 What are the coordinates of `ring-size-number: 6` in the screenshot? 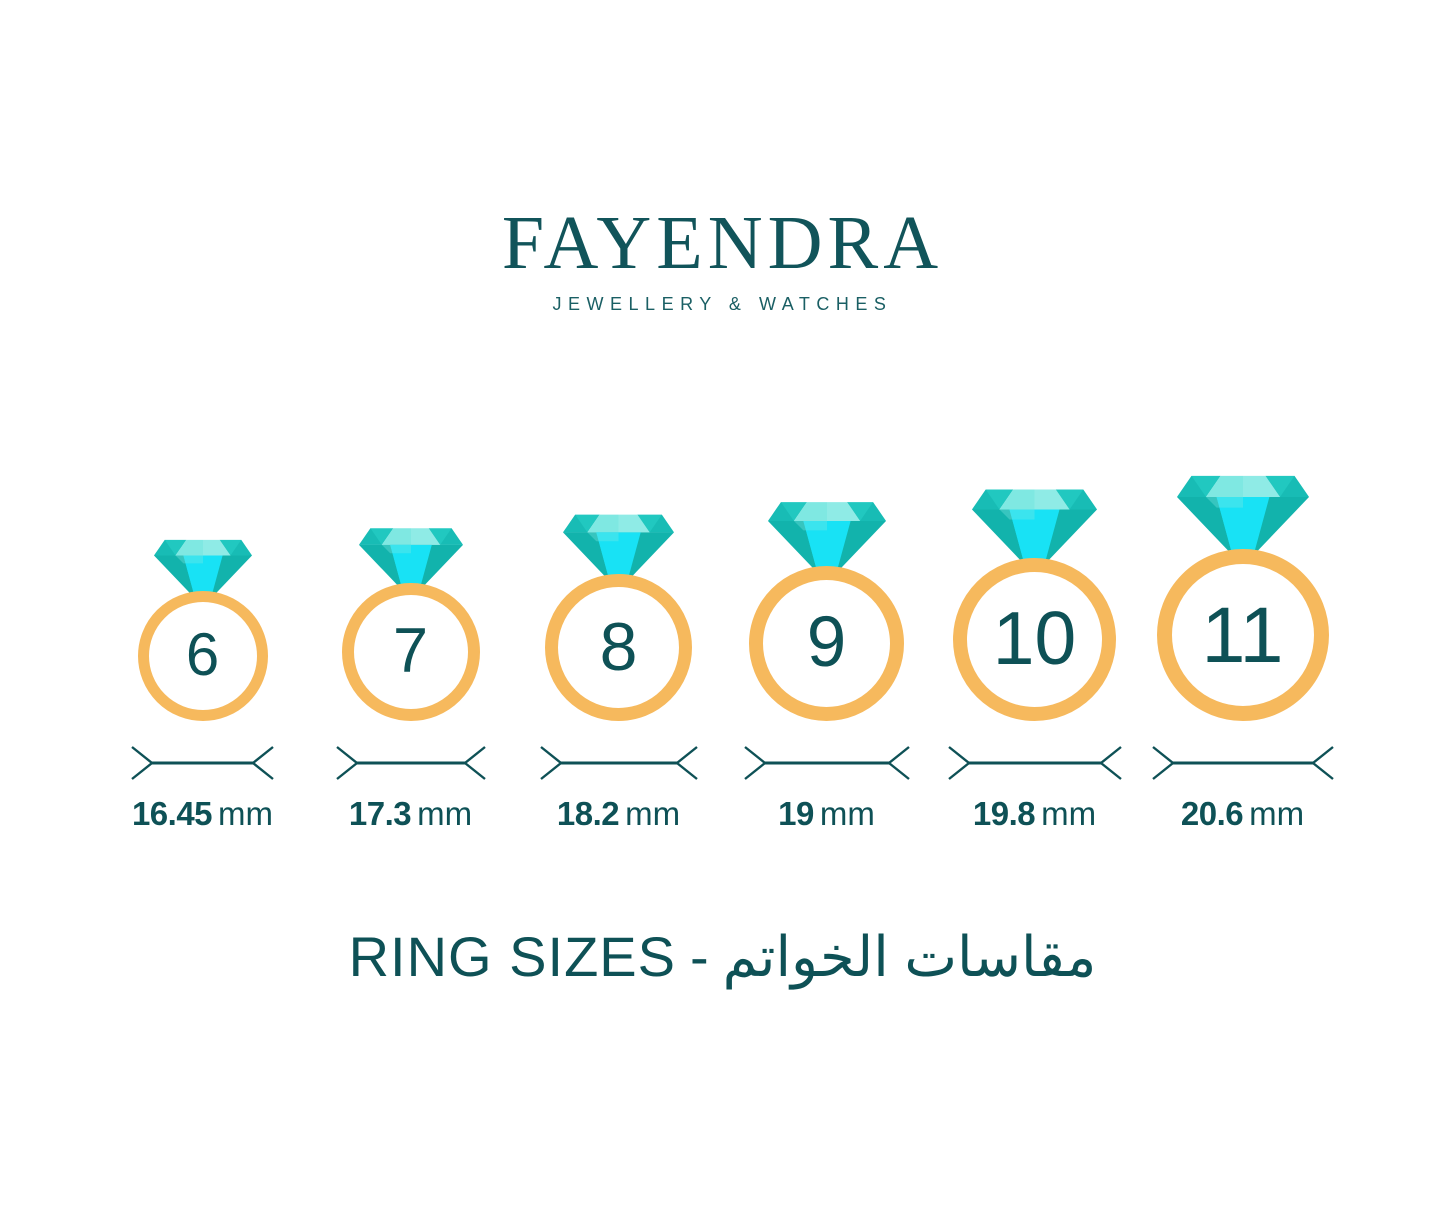 It's located at (202, 654).